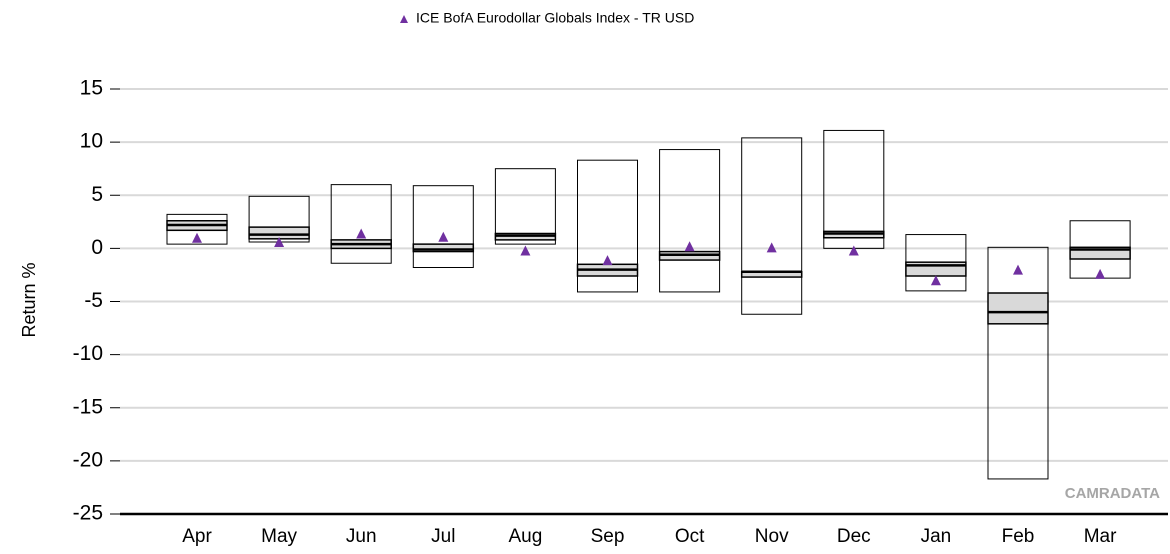  I want to click on watermark: CAMRADATA, so click(1112, 493).